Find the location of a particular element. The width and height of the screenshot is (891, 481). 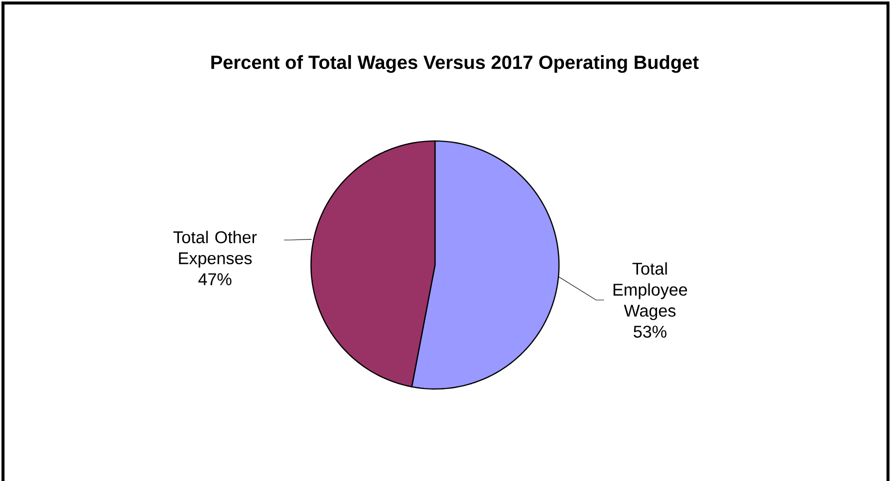

chart-title: Percent of Total Wages Versus 2017 Operating Budget is located at coordinates (455, 64).